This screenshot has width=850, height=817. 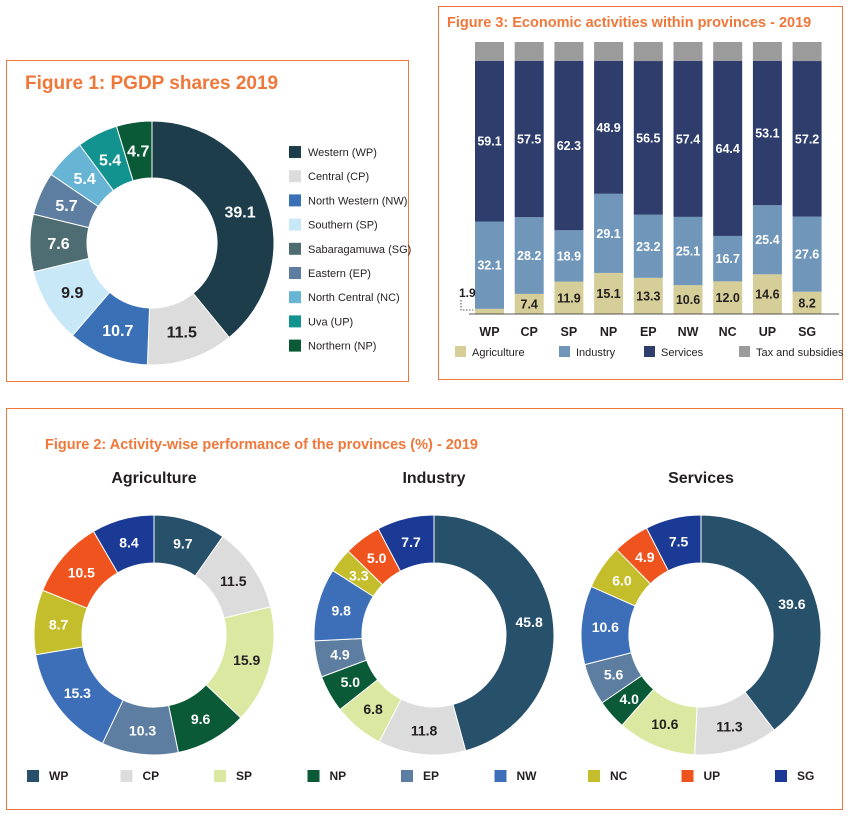 What do you see at coordinates (664, 724) in the screenshot?
I see `services-slice-label: 10.6` at bounding box center [664, 724].